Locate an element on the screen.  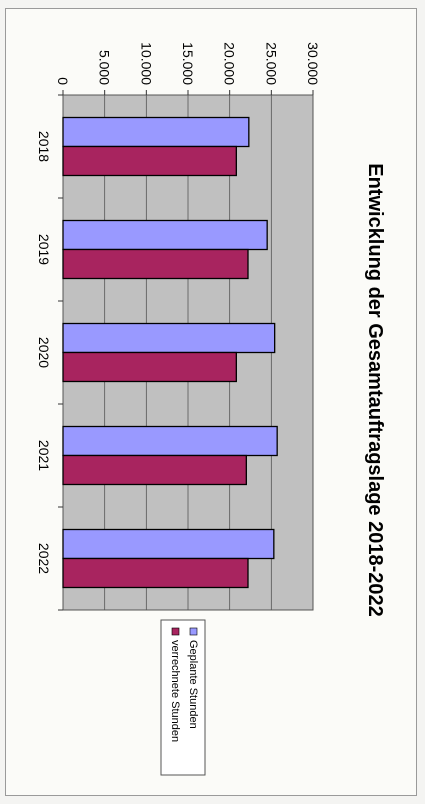
x-tick-label: 2022 is located at coordinates (44, 558).